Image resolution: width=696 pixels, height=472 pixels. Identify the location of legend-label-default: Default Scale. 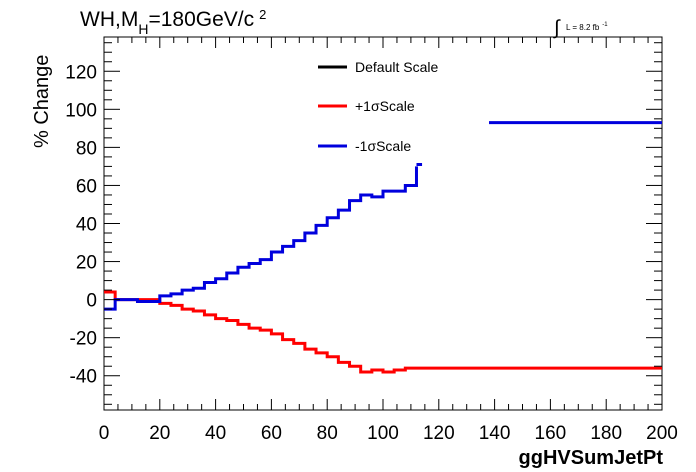
(396, 67).